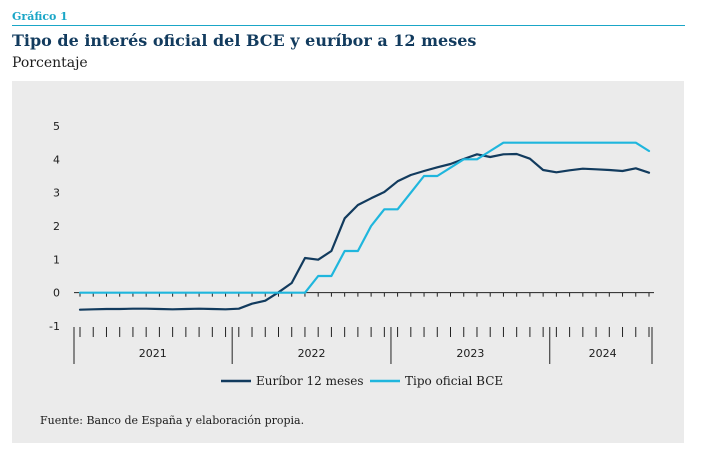  Describe the element at coordinates (50, 63) in the screenshot. I see `chart-subtitle: Porcentaje` at that location.